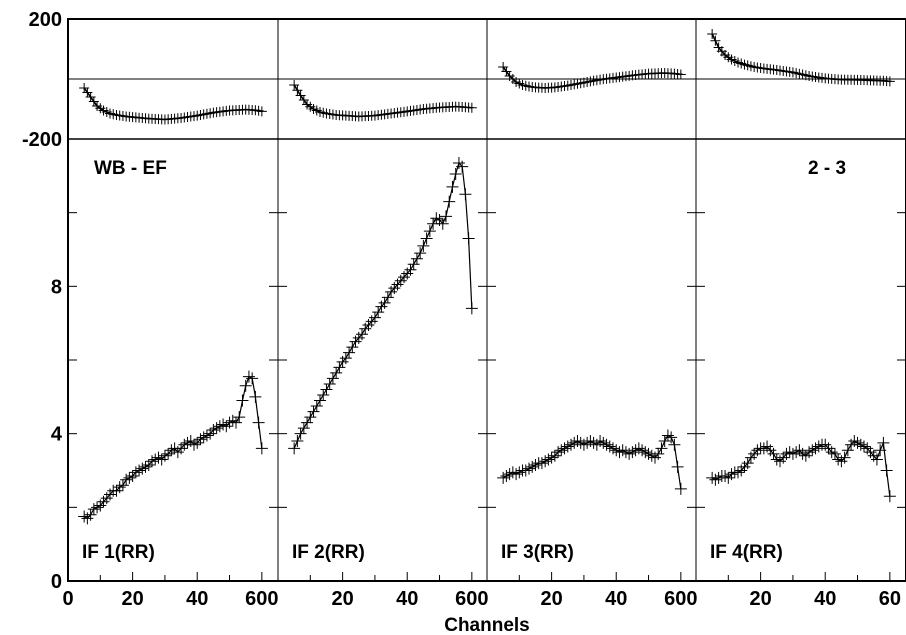  What do you see at coordinates (591, 77) in the screenshot?
I see `phase-line` at bounding box center [591, 77].